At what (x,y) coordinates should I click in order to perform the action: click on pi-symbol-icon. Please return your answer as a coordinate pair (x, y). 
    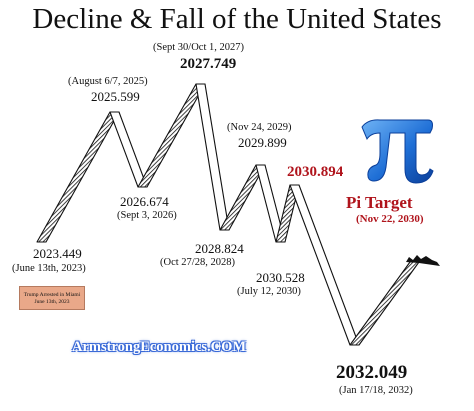
    Looking at the image, I should click on (397, 151).